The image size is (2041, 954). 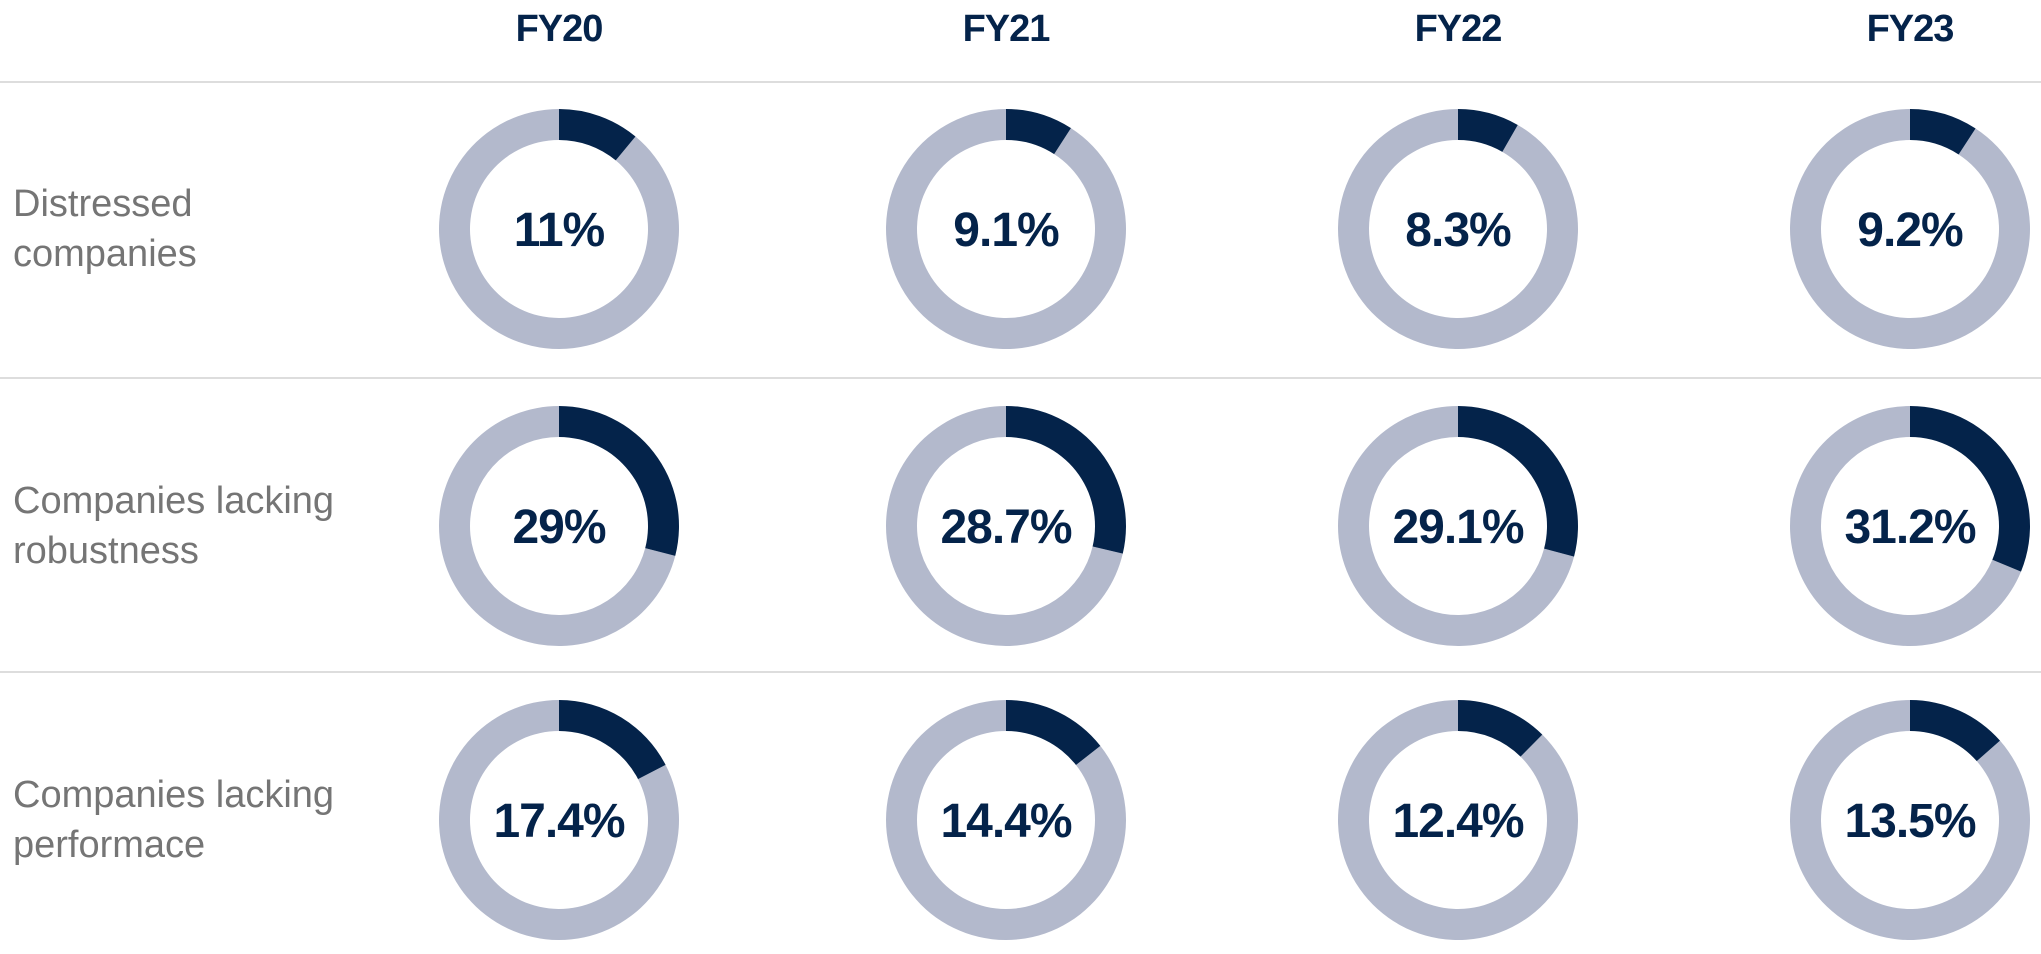 I want to click on donut-value-label: 8.3%, so click(x=1458, y=230).